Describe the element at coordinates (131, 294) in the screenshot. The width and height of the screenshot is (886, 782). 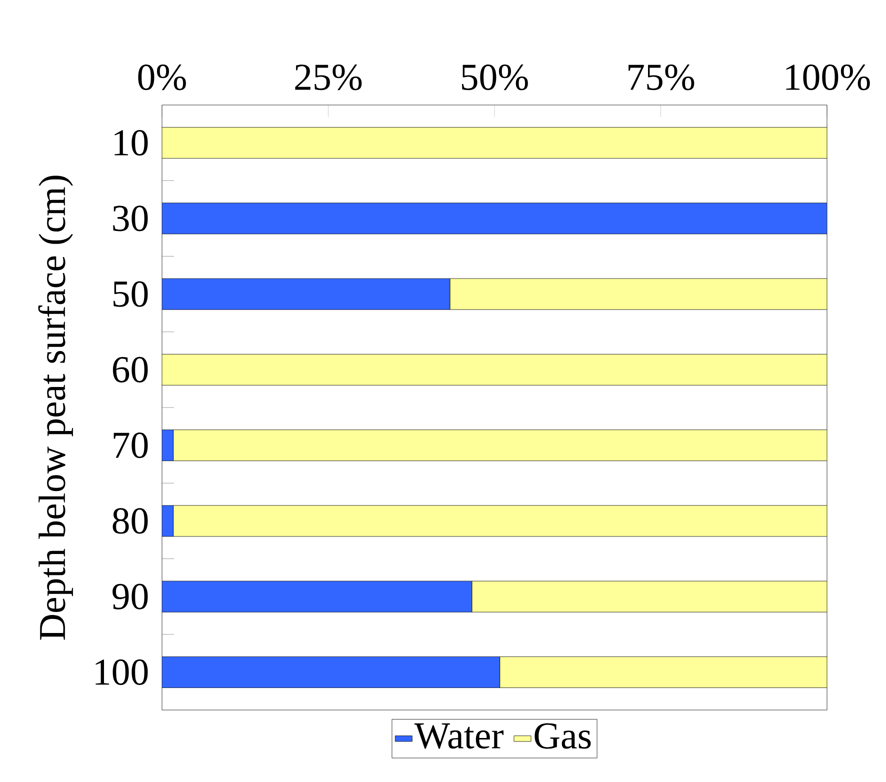
I see `y-tick-label: 50` at that location.